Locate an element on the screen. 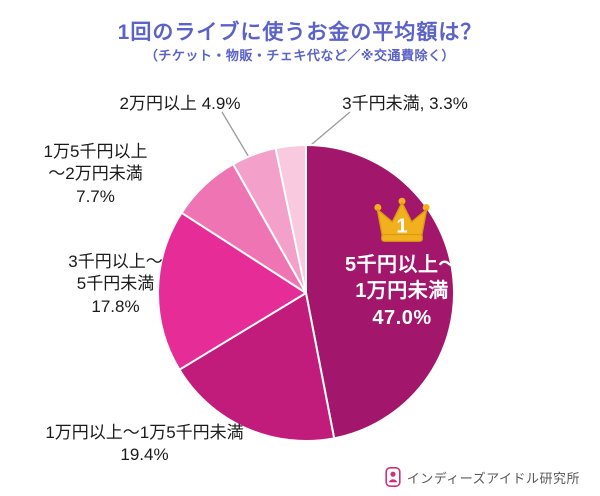 The image size is (600, 496). label-3000-5000yen: 3千円以上～ 5千円未満 17.8% is located at coordinates (115, 284).